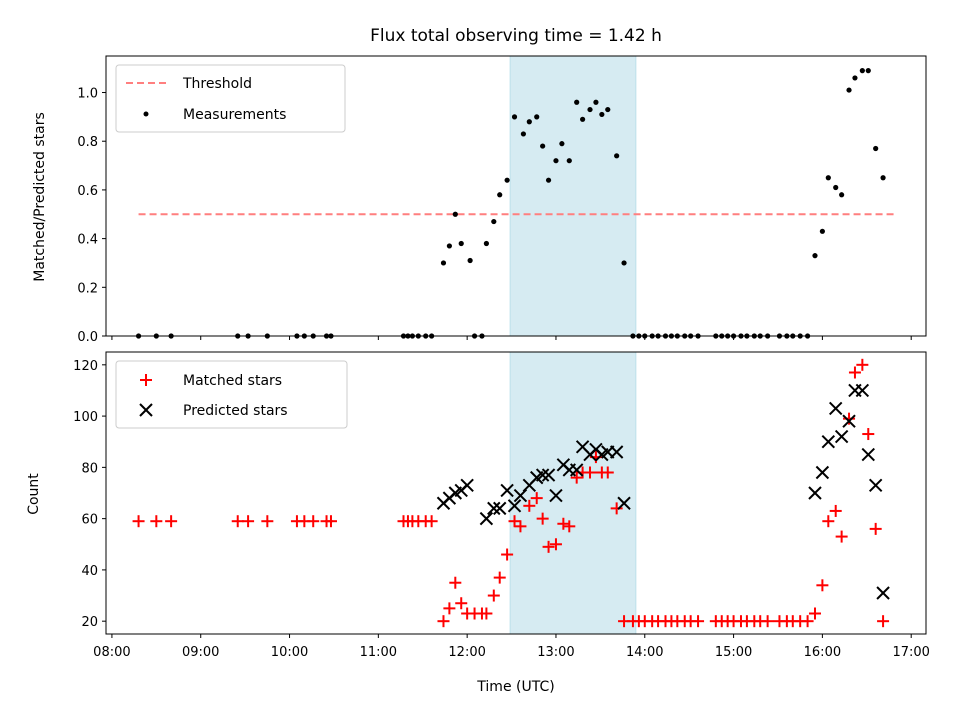 The width and height of the screenshot is (960, 720). Describe the element at coordinates (511, 338) in the screenshot. I see `top-xticks` at that location.